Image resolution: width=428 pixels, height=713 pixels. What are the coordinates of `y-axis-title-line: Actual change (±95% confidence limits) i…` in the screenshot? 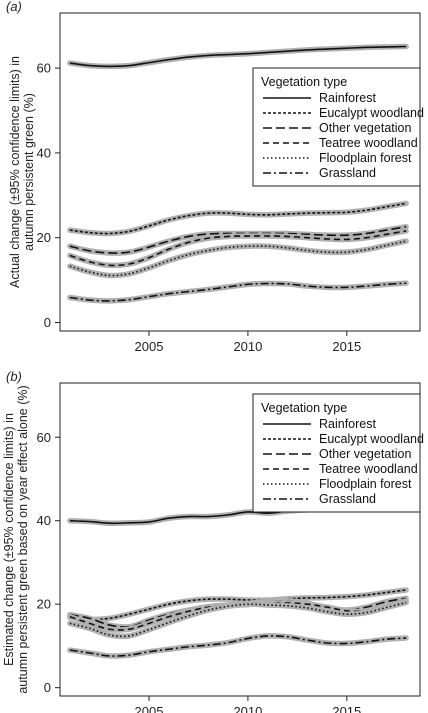 It's located at (15, 172).